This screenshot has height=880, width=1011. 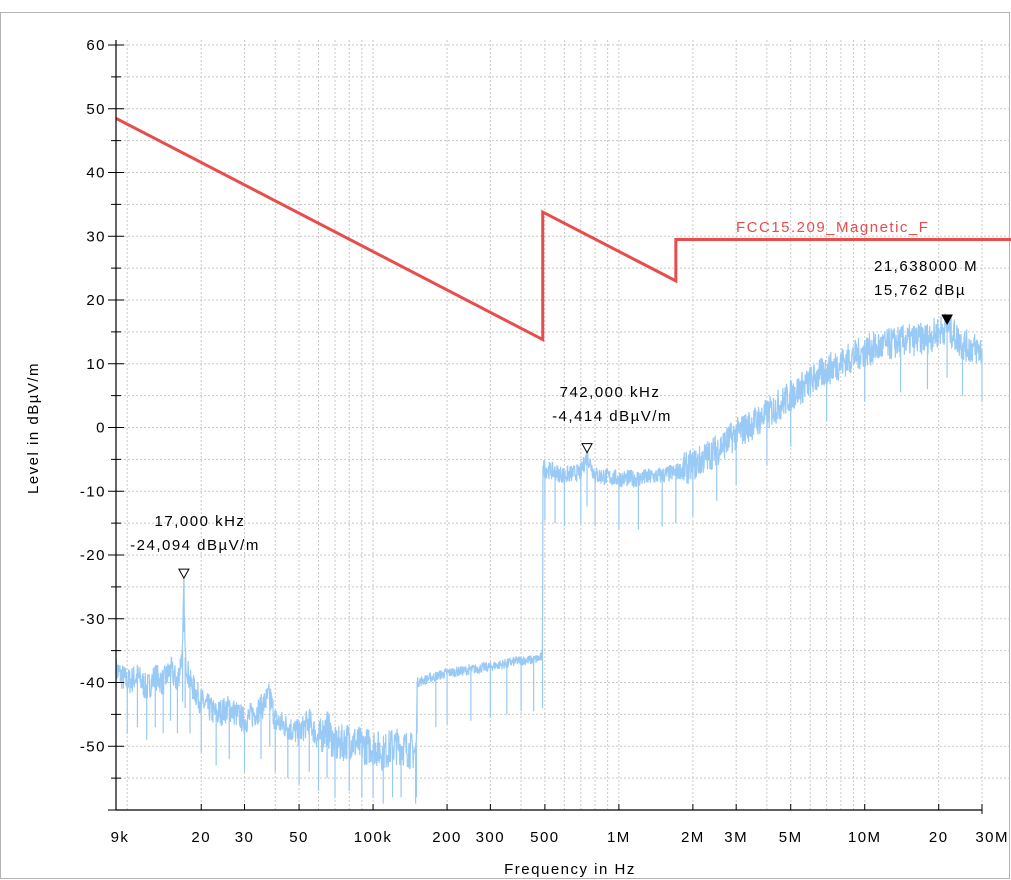 I want to click on x-tick-label: 200, so click(x=447, y=837).